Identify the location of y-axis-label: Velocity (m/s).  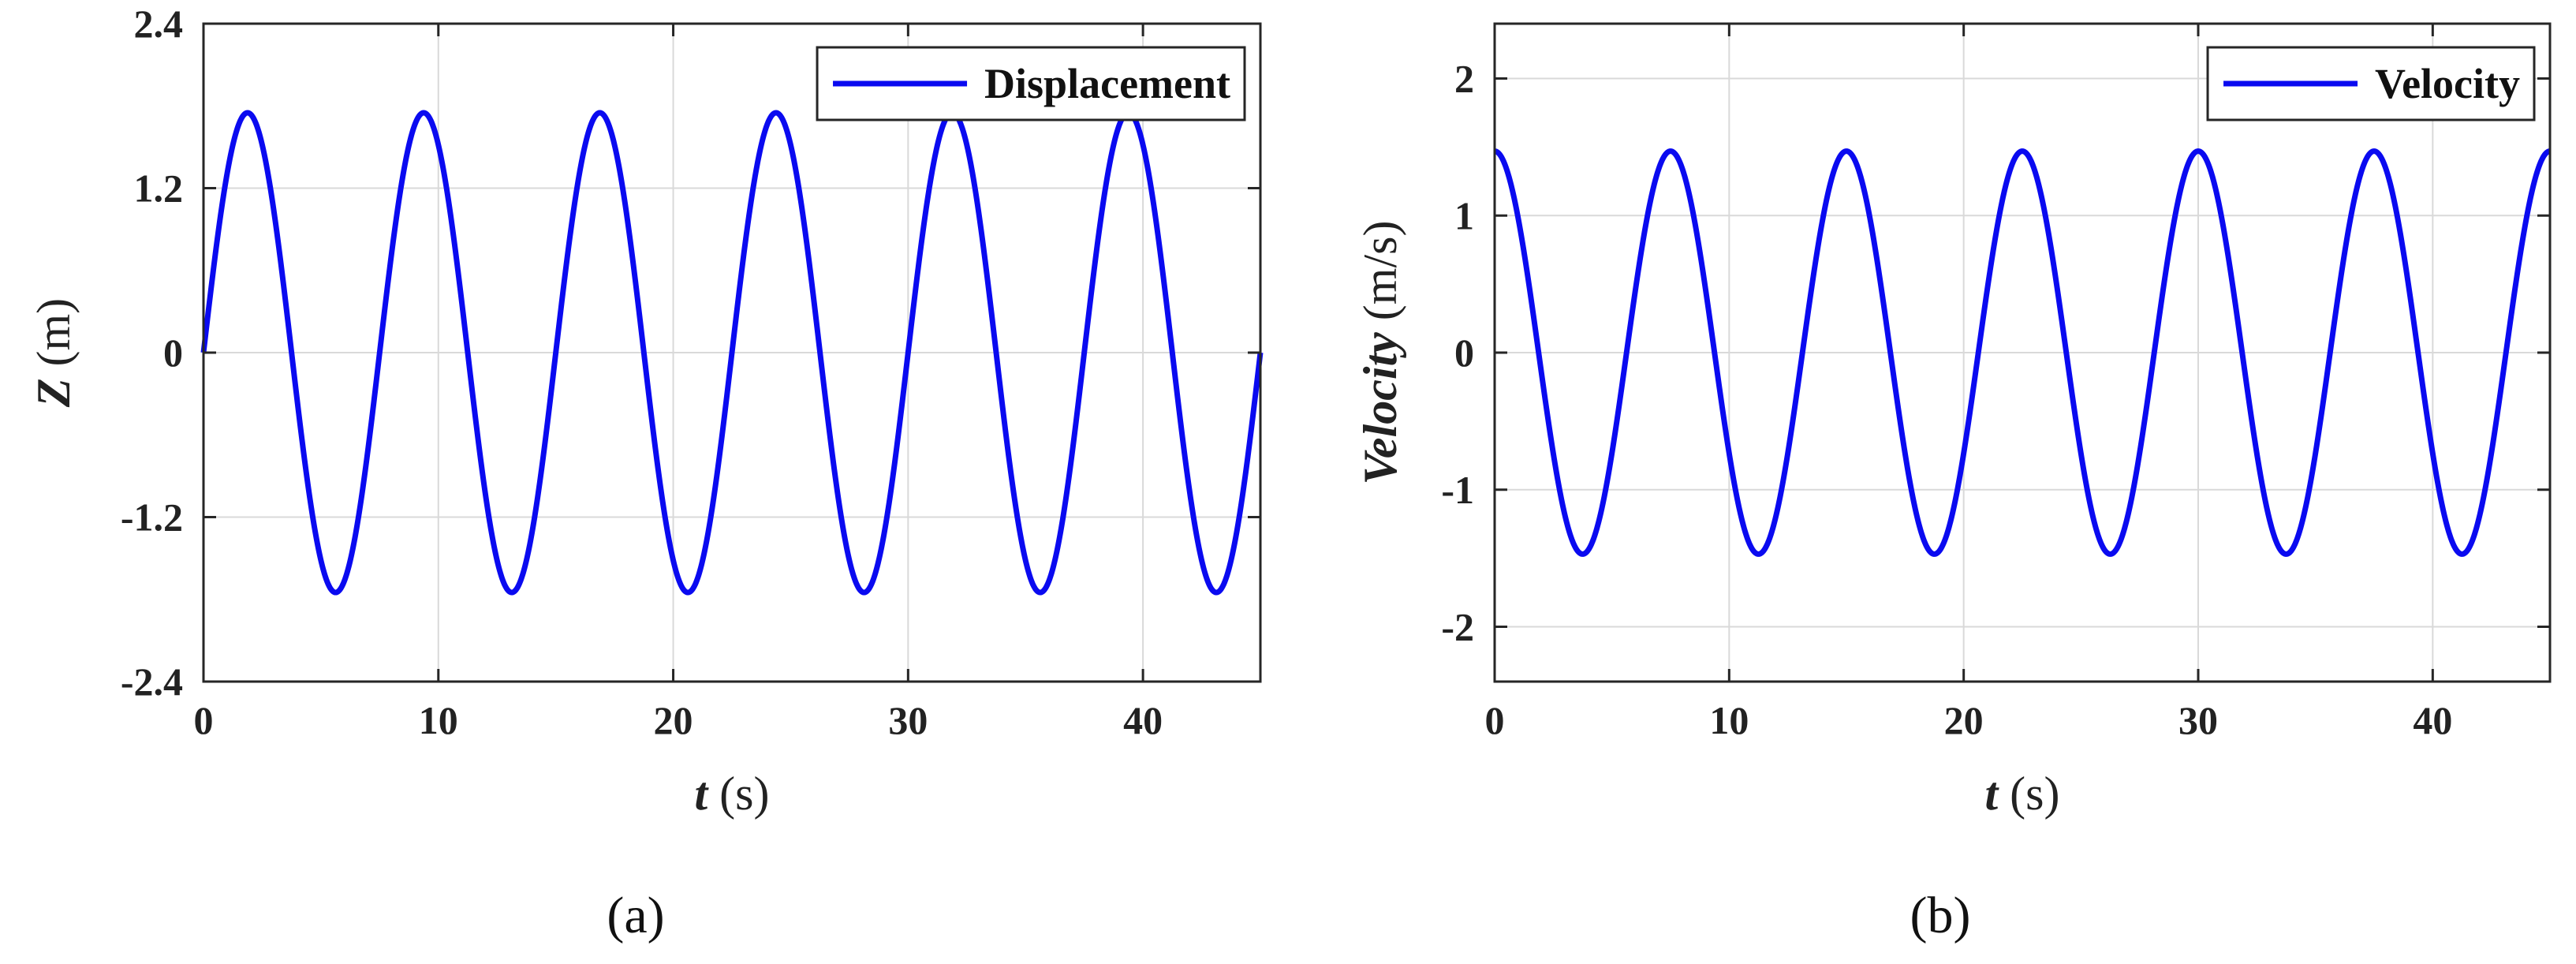
(1380, 353).